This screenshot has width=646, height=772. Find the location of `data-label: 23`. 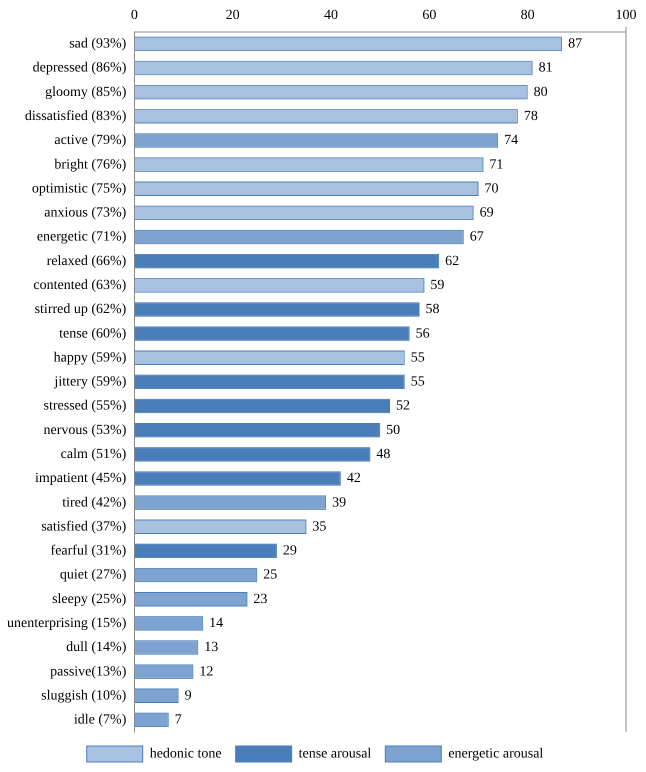

data-label: 23 is located at coordinates (260, 599).